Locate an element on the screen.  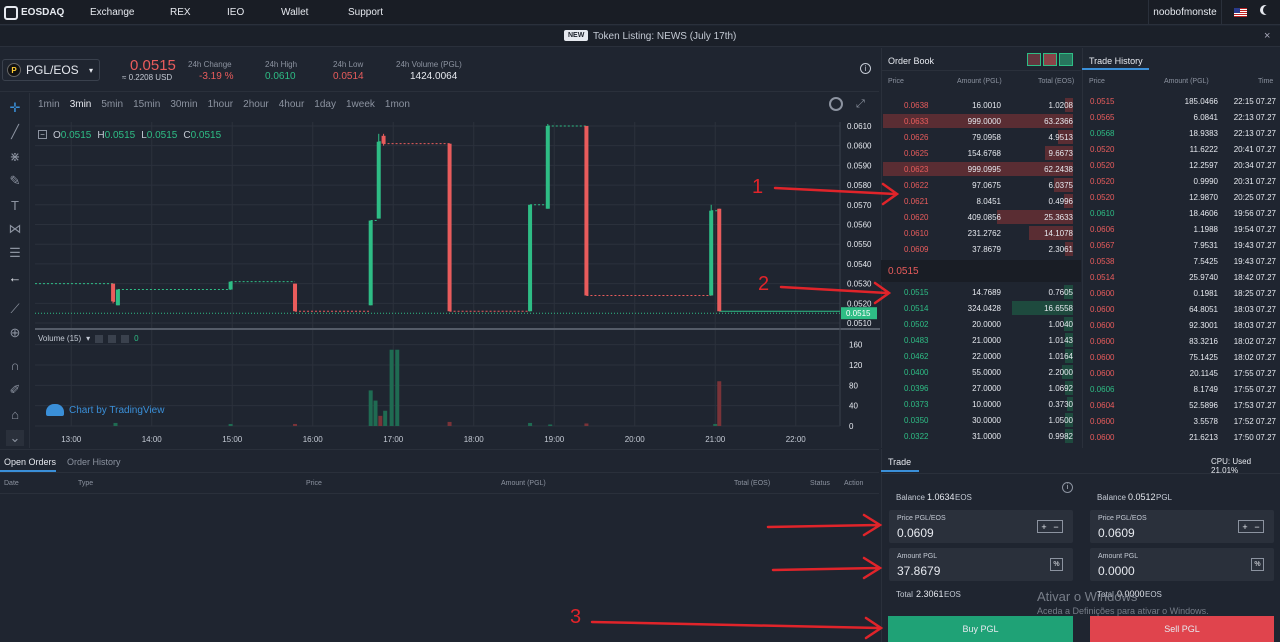
ohlc-toggle-icon: − is located at coordinates (42, 134).